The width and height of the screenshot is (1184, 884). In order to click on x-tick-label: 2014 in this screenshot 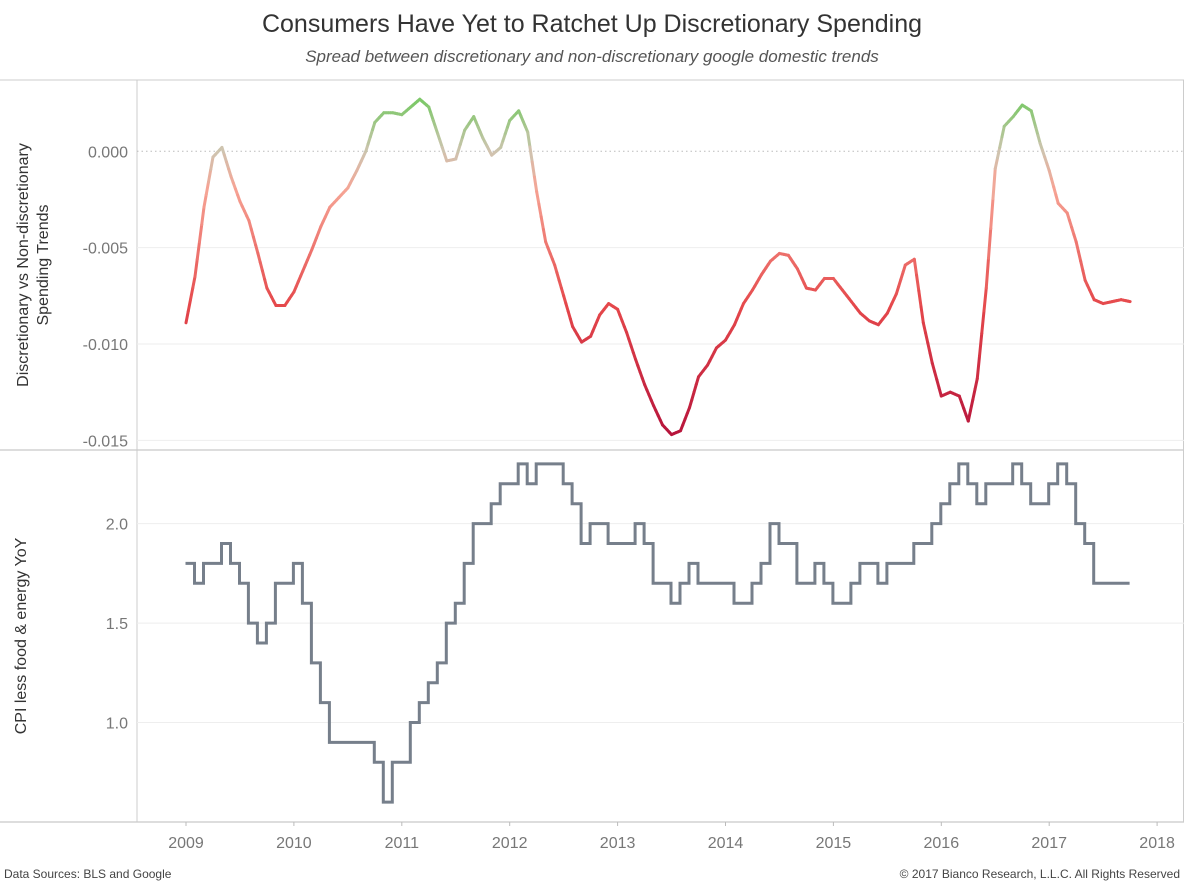, I will do `click(726, 843)`.